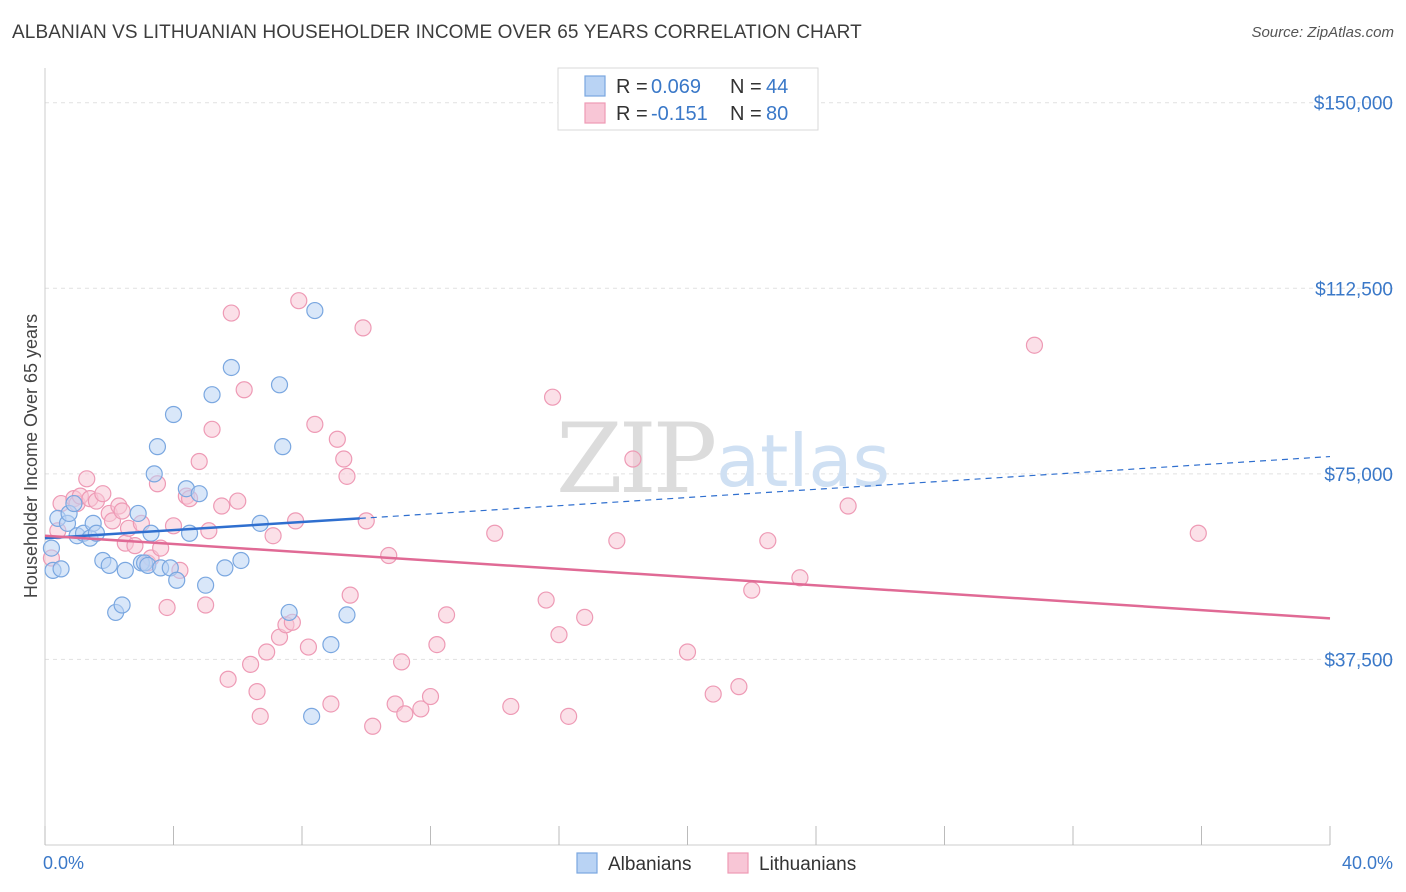  Describe the element at coordinates (595, 86) in the screenshot. I see `legend-swatch-albanians` at that location.